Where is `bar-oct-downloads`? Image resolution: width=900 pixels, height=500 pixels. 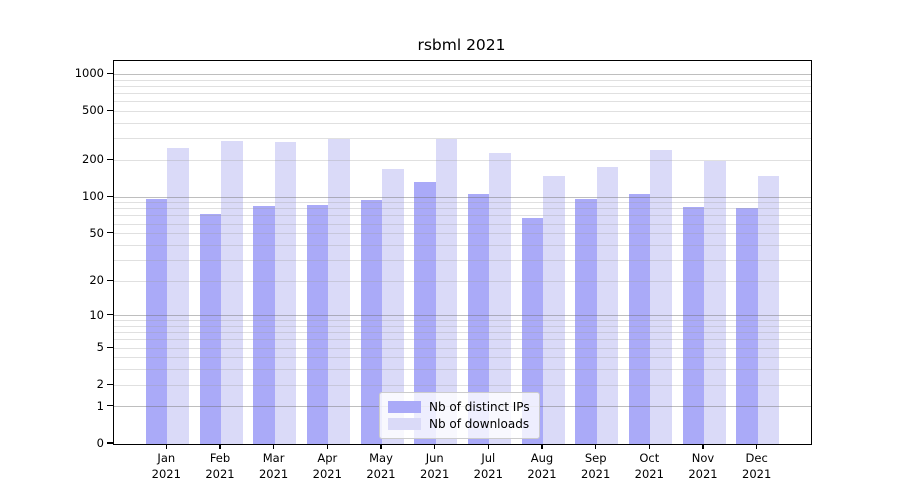 bar-oct-downloads is located at coordinates (661, 297).